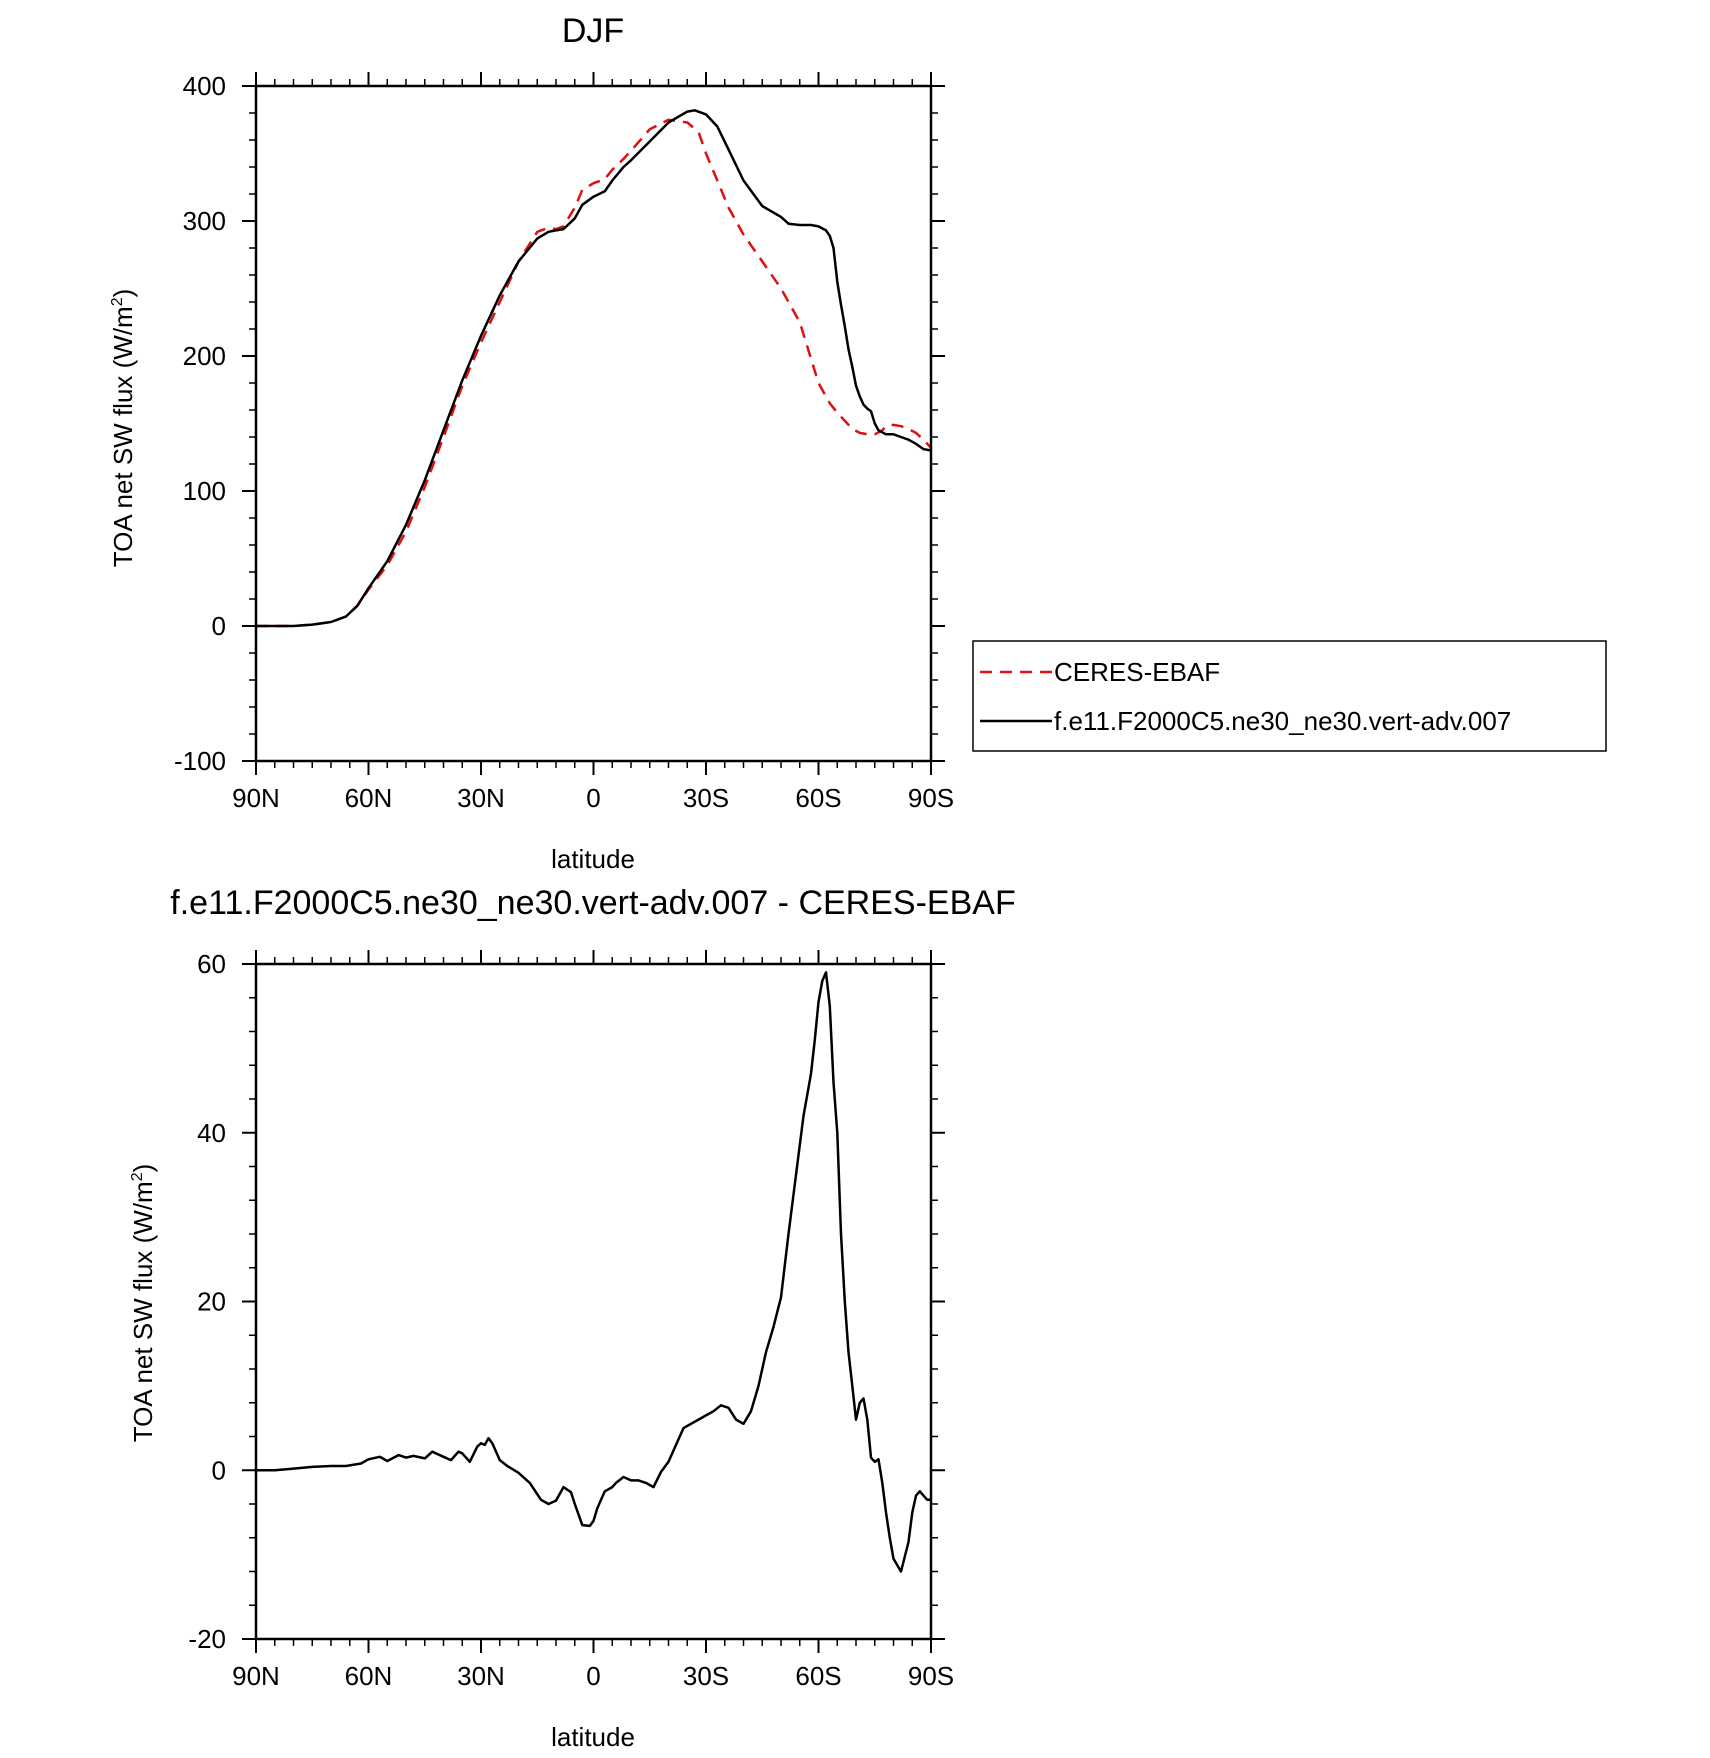  Describe the element at coordinates (706, 798) in the screenshot. I see `top-x-tick-label: 30S` at that location.